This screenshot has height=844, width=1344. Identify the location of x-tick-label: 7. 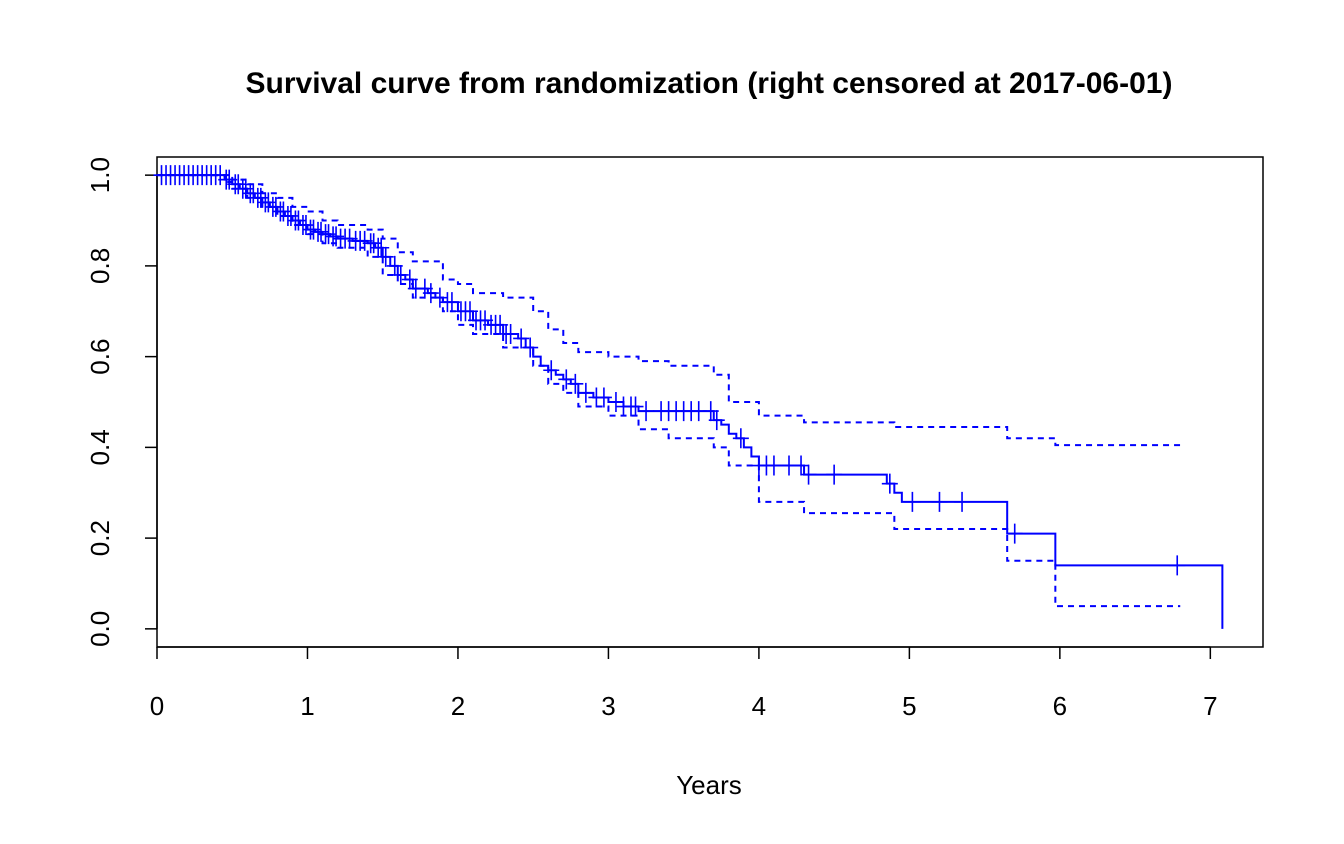
(1210, 706).